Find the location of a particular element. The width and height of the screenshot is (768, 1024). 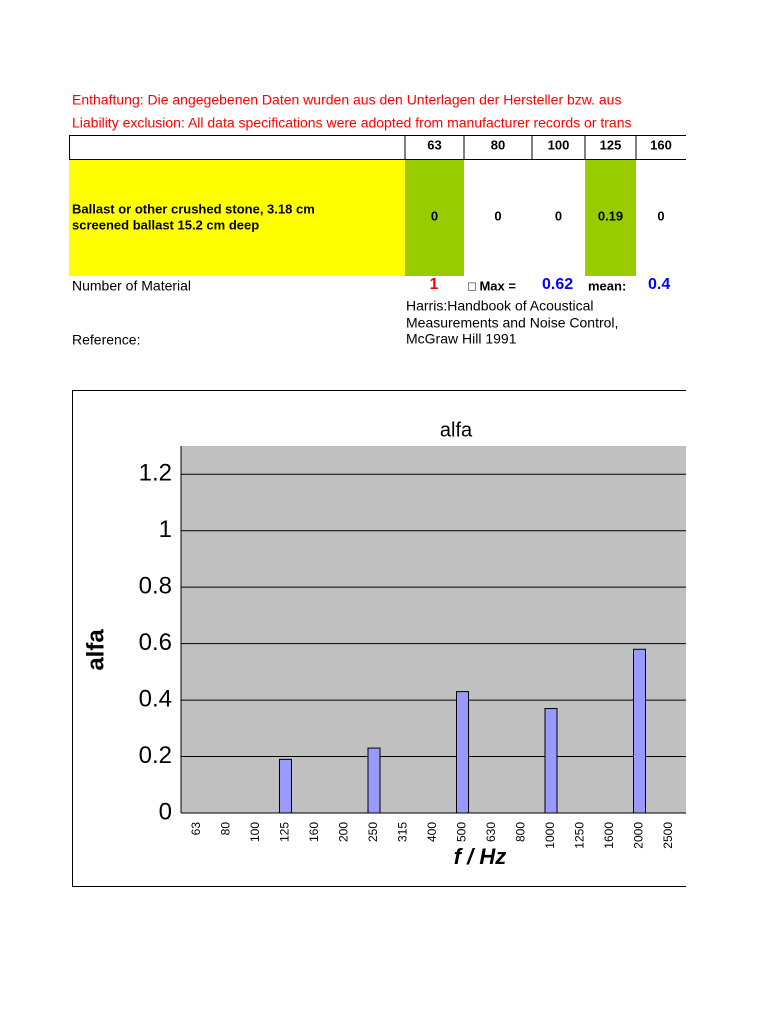

column-header: 125 is located at coordinates (611, 144).